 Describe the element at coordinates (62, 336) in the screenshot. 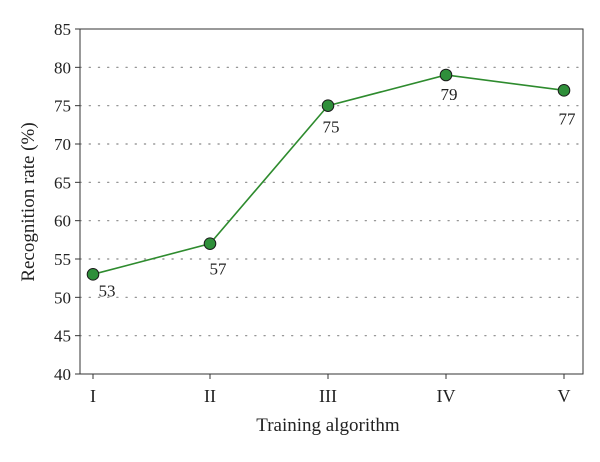

I see `y-tick-label: 45` at that location.